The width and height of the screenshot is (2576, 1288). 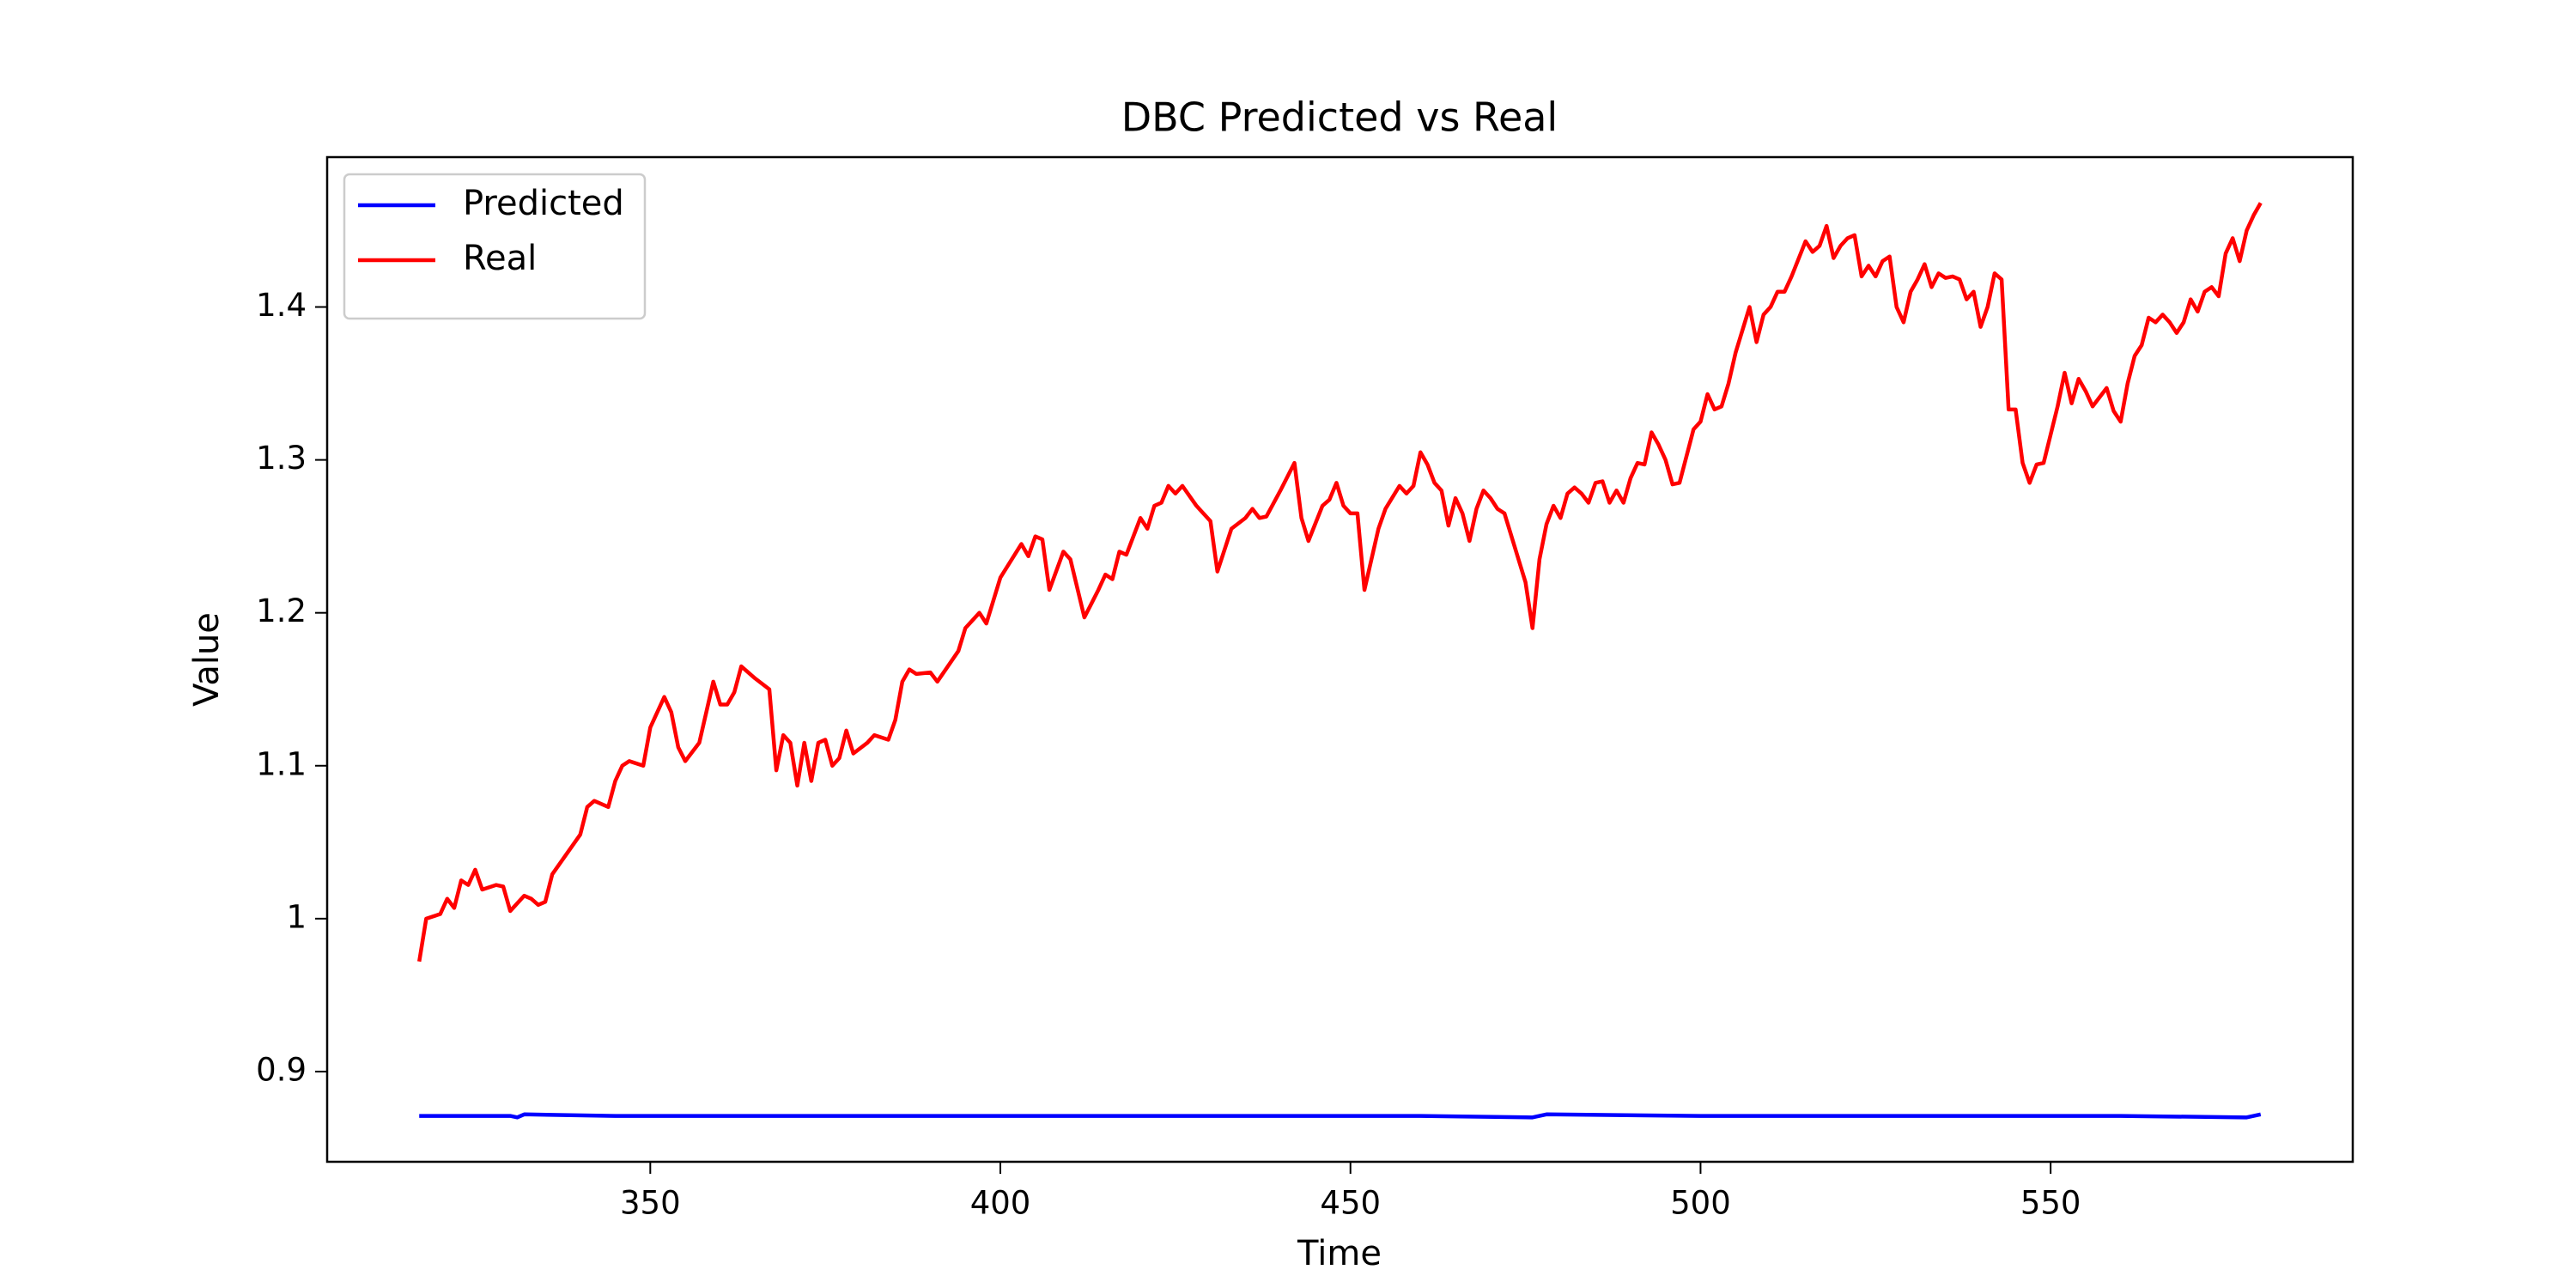 What do you see at coordinates (2050, 1203) in the screenshot?
I see `x-tick-label: 550` at bounding box center [2050, 1203].